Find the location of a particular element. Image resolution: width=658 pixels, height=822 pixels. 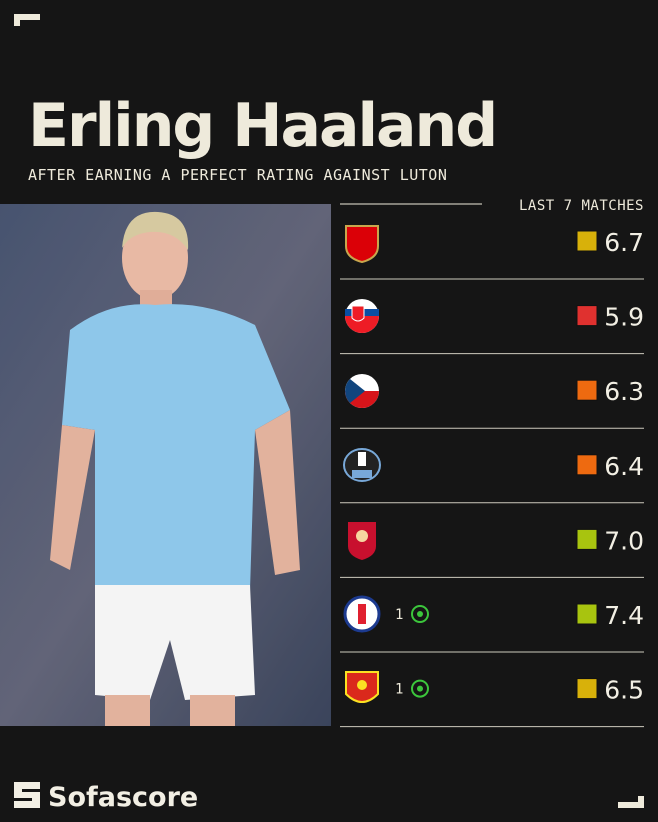

brand-name: Sofascore is located at coordinates (123, 797).